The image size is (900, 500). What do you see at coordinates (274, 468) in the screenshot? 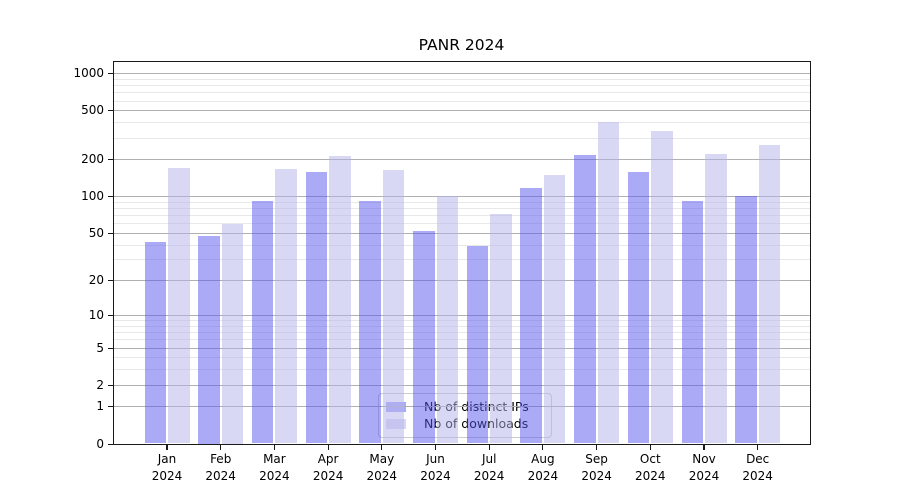
I see `x-tick-label: Mar 2024` at bounding box center [274, 468].